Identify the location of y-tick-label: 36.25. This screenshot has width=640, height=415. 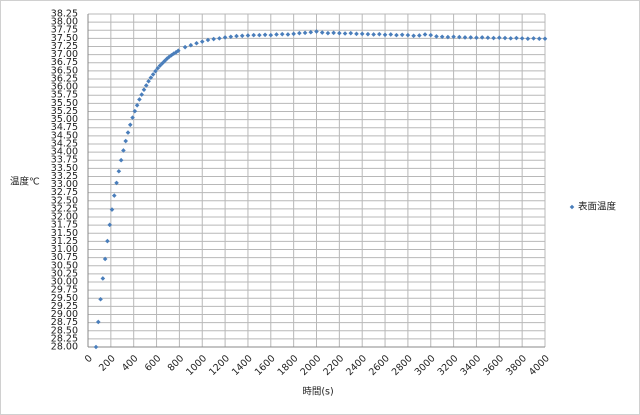
(64, 78).